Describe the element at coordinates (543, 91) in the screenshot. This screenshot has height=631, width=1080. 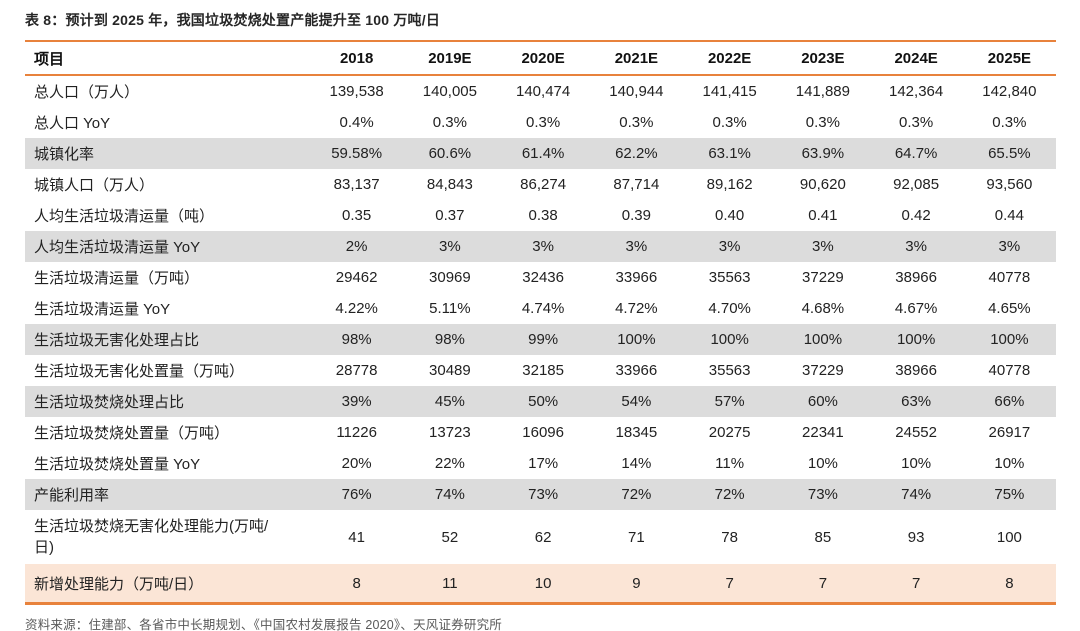
I see `cell-value: 140,474` at that location.